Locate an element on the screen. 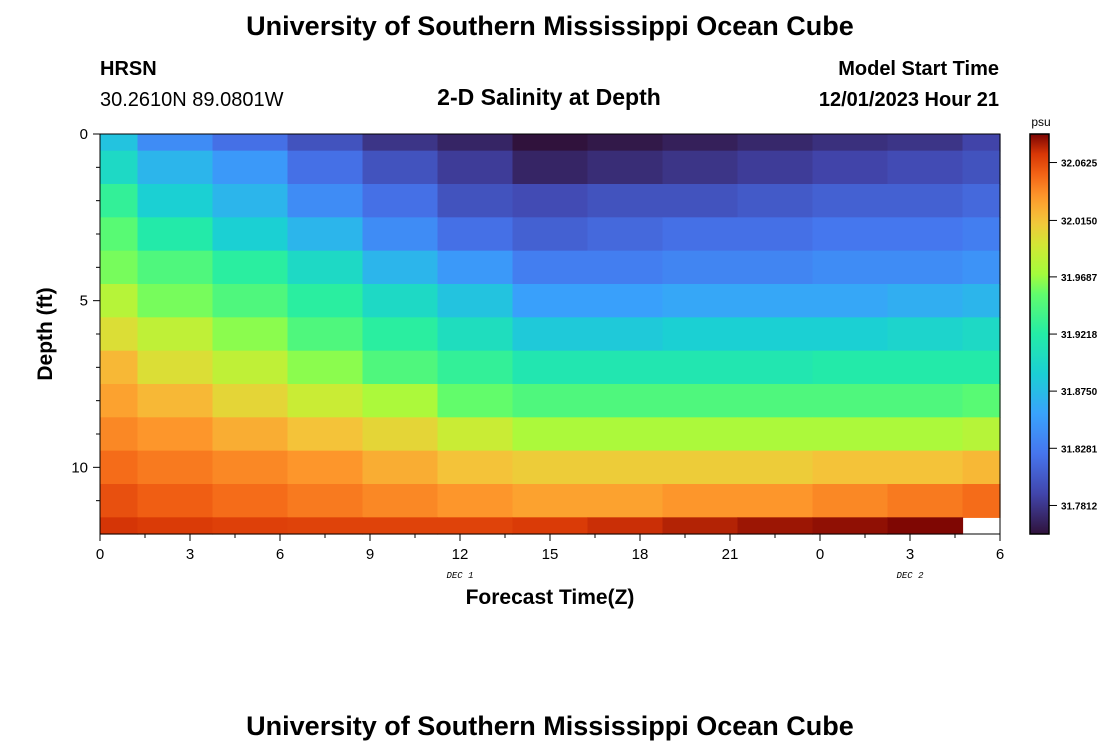 The width and height of the screenshot is (1100, 750). y-tick-label: 10 is located at coordinates (79, 467).